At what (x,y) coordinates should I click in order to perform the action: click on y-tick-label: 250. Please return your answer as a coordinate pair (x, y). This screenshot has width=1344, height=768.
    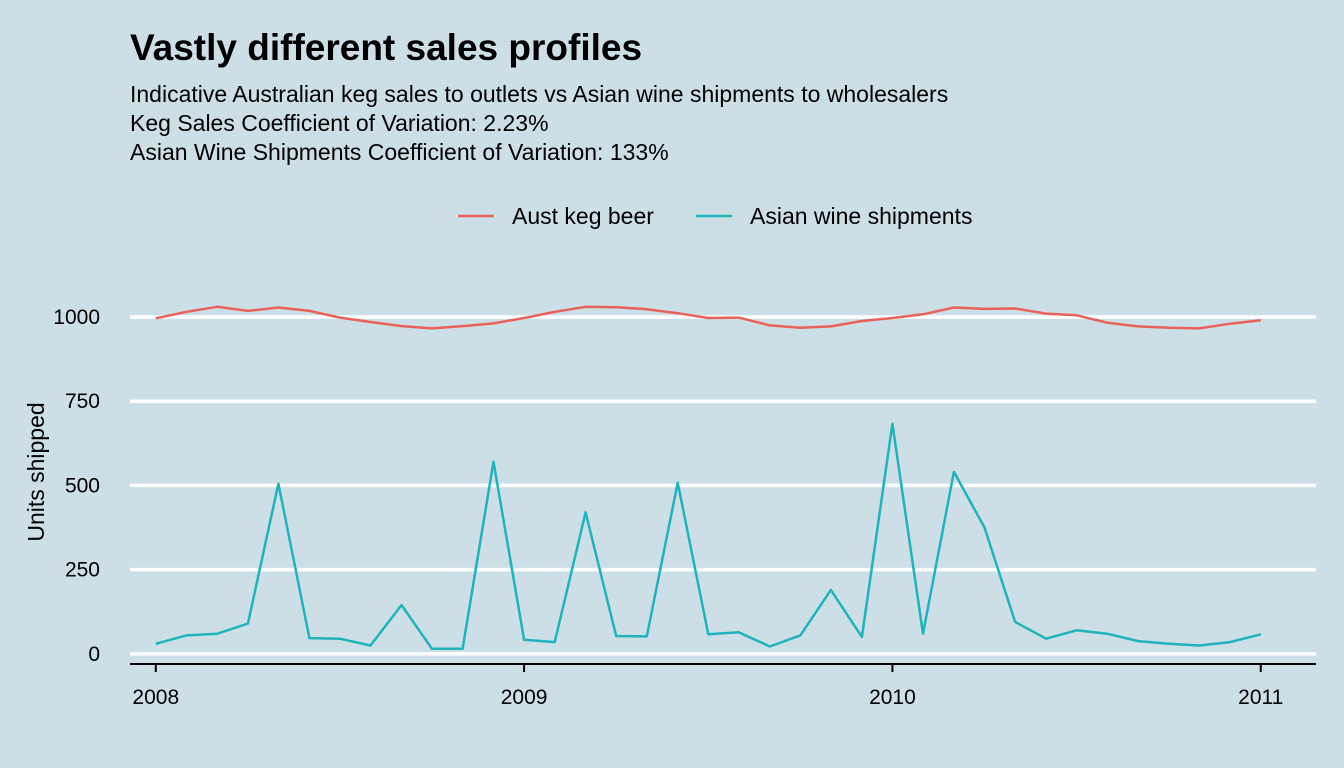
    Looking at the image, I should click on (82, 570).